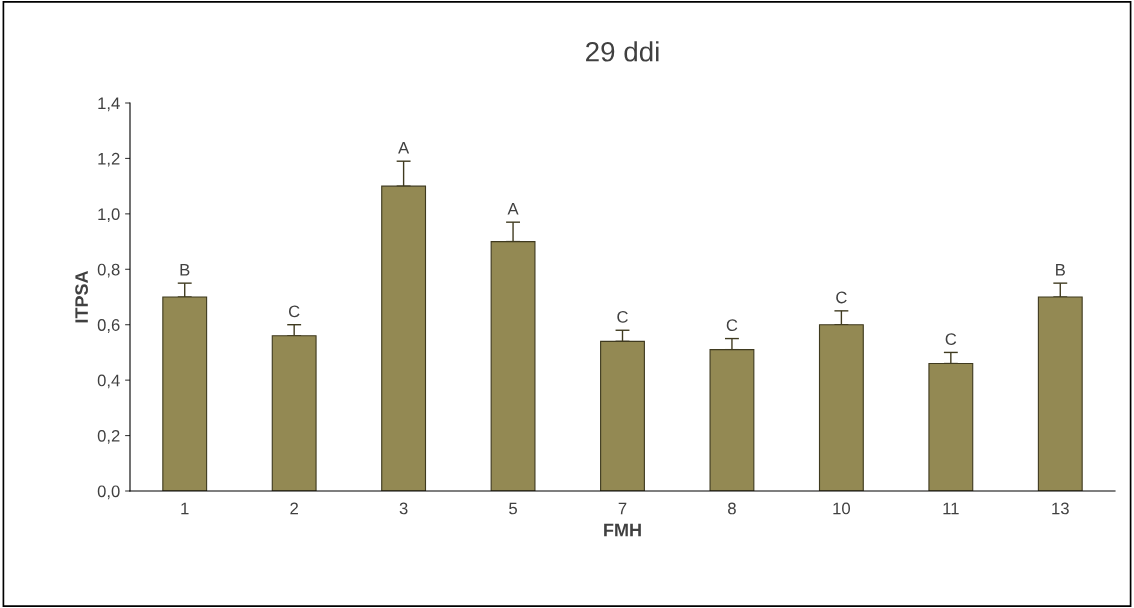  What do you see at coordinates (294, 508) in the screenshot?
I see `x-tick-label: 2` at bounding box center [294, 508].